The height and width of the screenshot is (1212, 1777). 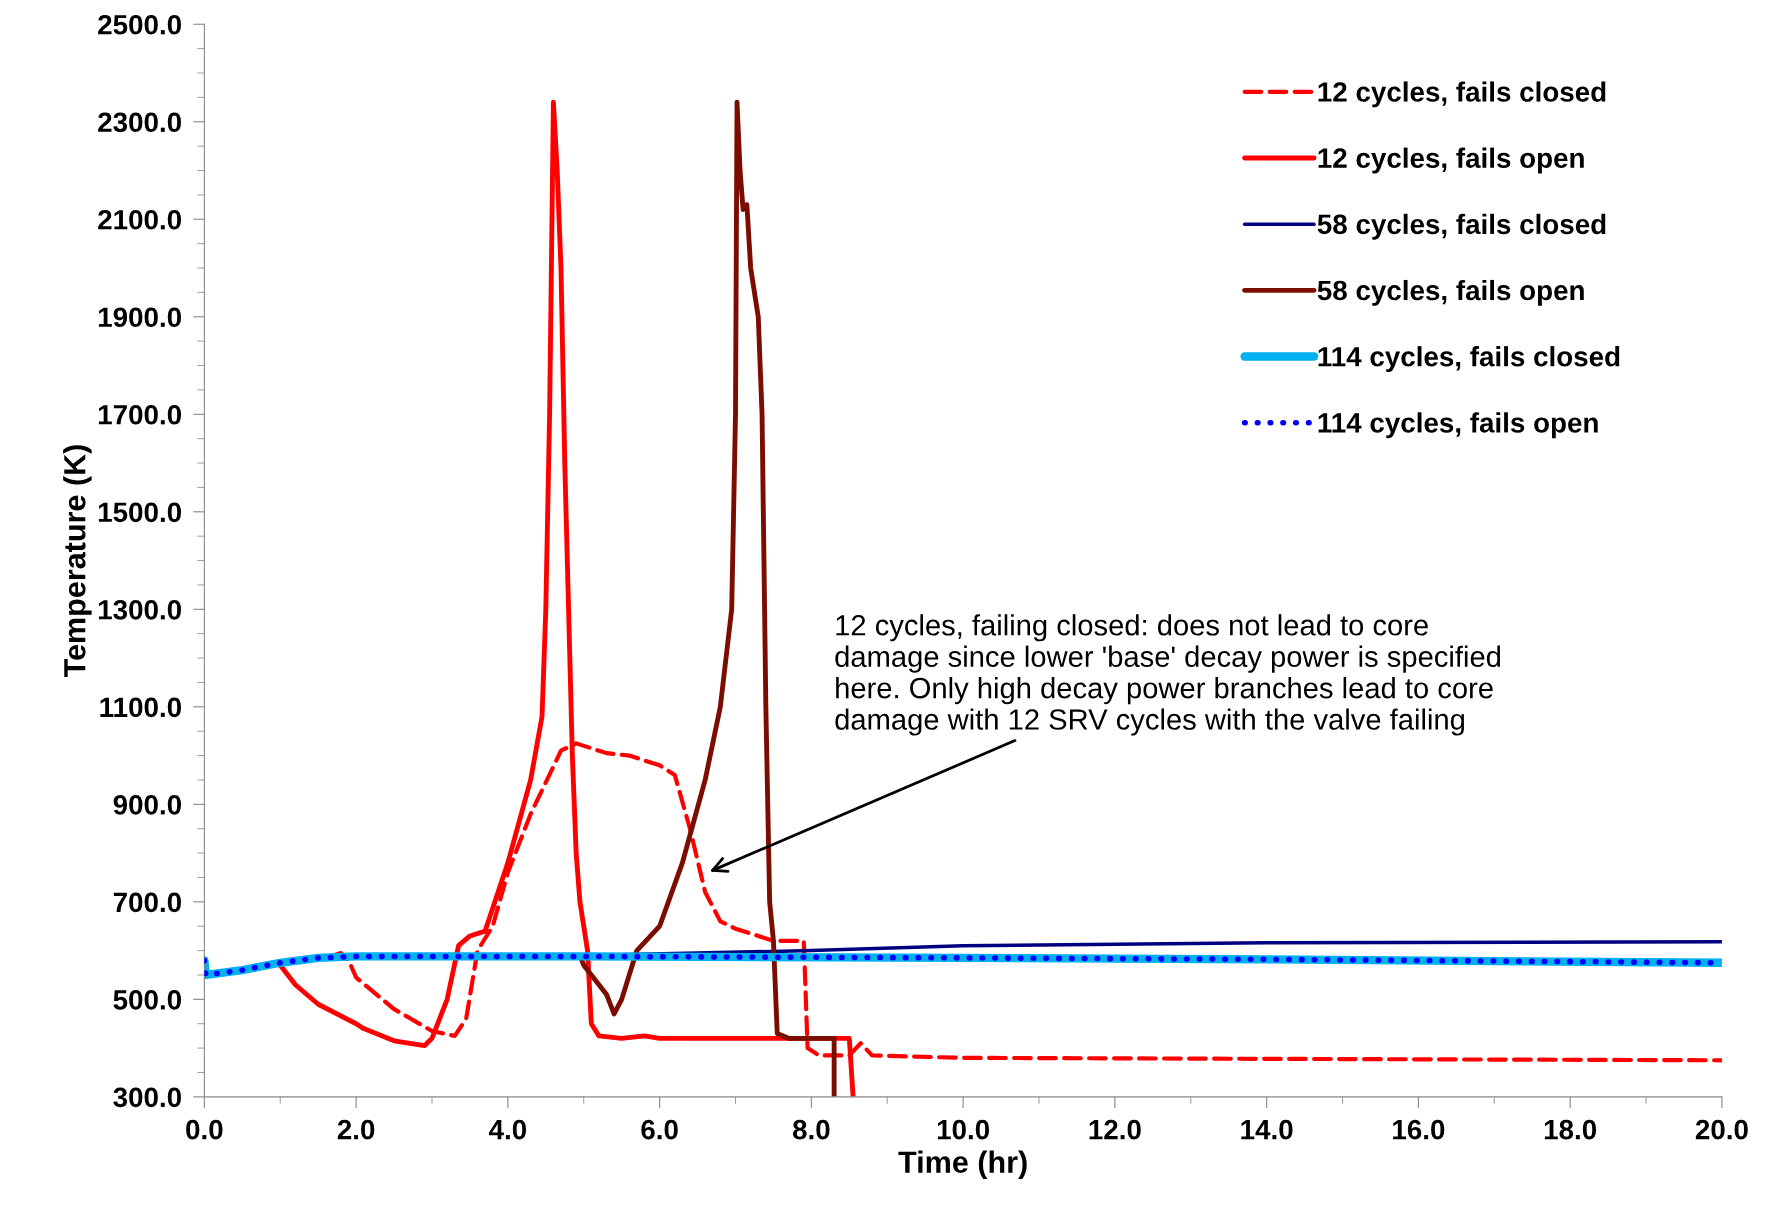 What do you see at coordinates (1721, 1129) in the screenshot?
I see `x-tick-label: 20.0` at bounding box center [1721, 1129].